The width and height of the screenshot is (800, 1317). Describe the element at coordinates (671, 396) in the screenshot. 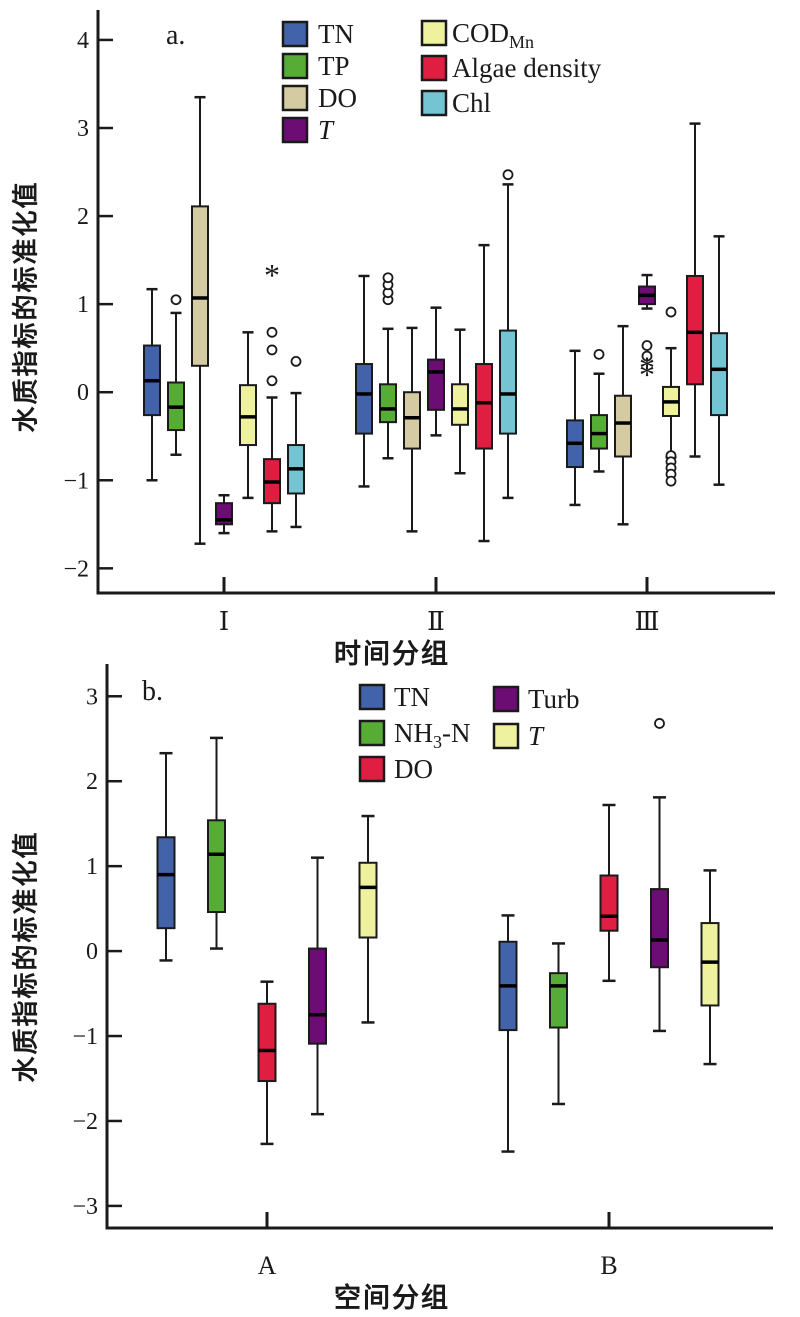

I see `box-COD_Mn-Ⅲ` at that location.